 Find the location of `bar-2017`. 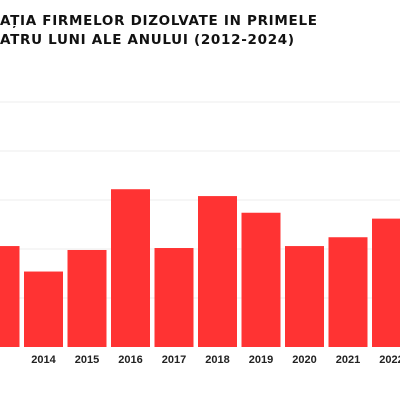

bar-2017 is located at coordinates (174, 297).